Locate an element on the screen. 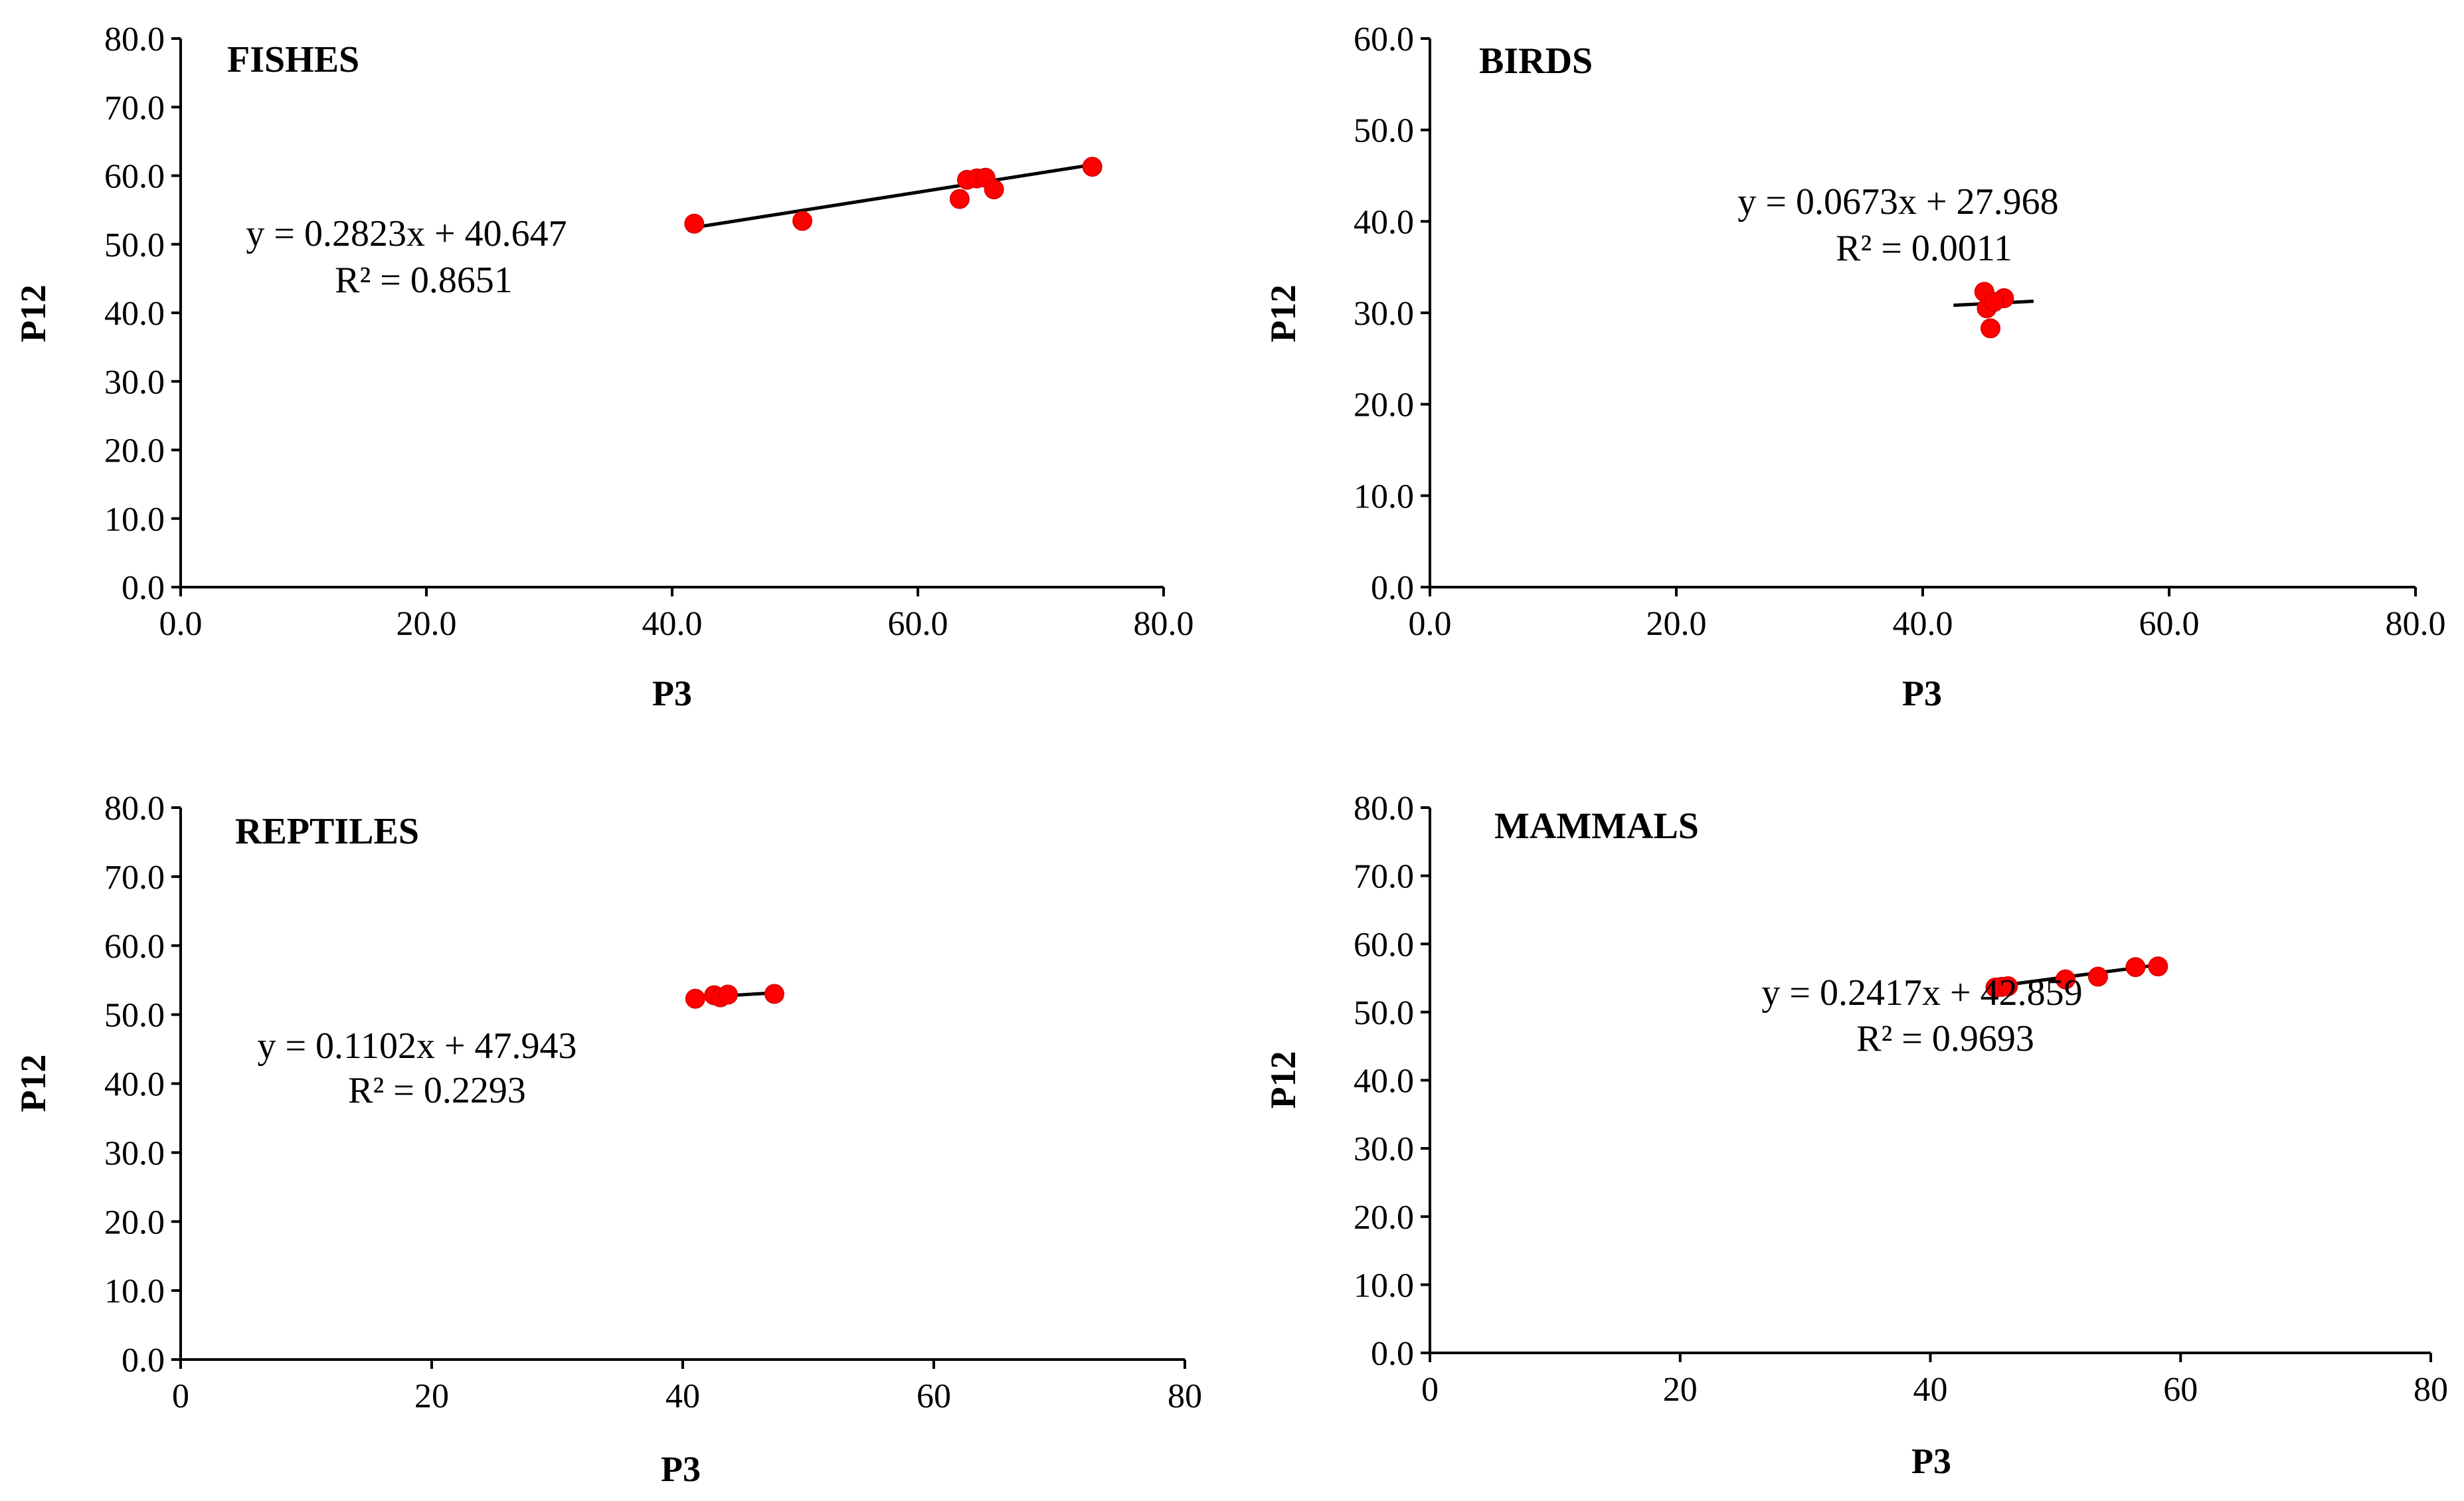 Image resolution: width=2464 pixels, height=1501 pixels. reptiles-x-tick-label: 60 is located at coordinates (934, 1396).